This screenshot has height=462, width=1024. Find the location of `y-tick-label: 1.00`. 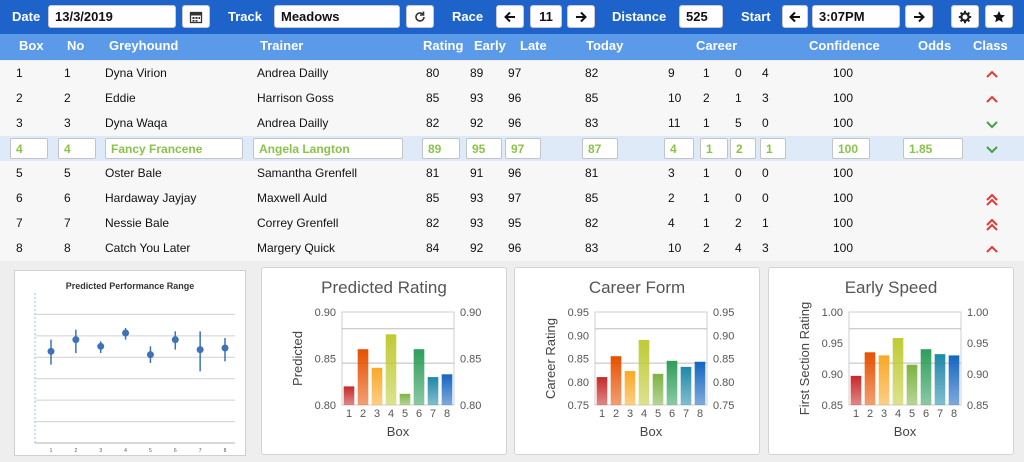

y-tick-label: 1.00 is located at coordinates (832, 313).